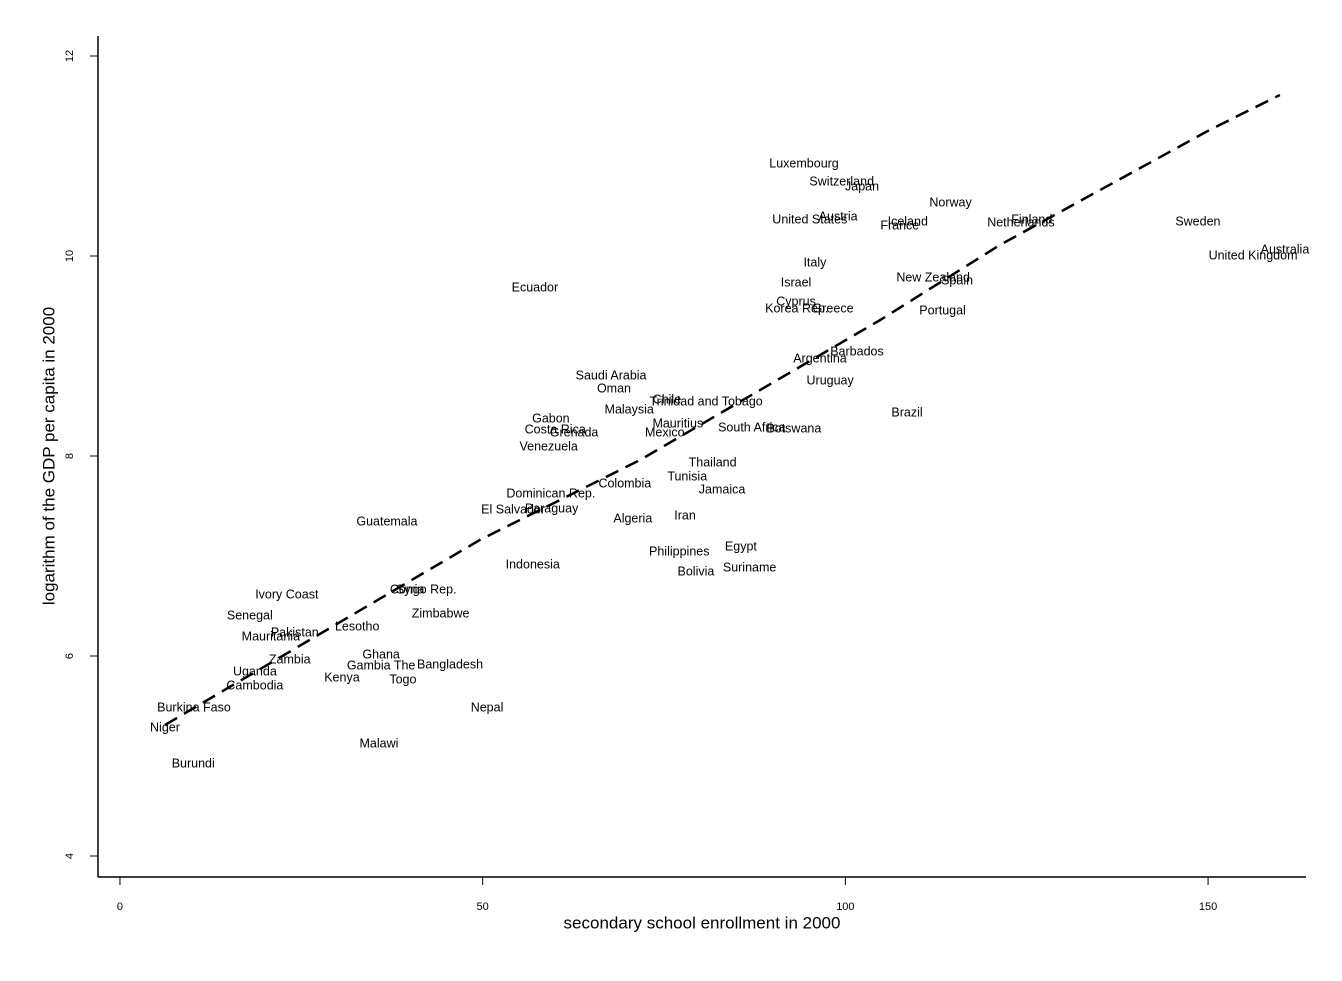  What do you see at coordinates (809, 219) in the screenshot?
I see `point-label: United States` at bounding box center [809, 219].